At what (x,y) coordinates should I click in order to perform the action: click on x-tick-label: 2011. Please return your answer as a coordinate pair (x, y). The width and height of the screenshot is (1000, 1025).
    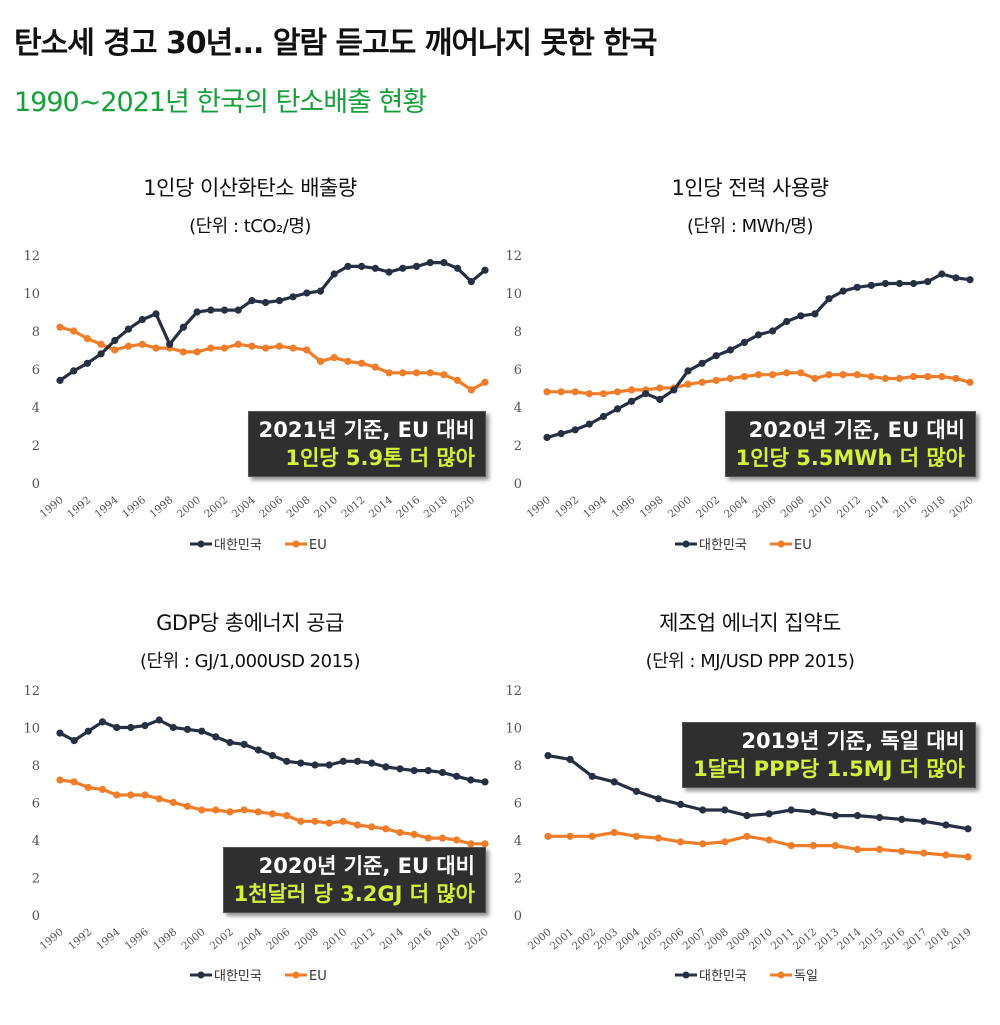
    Looking at the image, I should click on (783, 939).